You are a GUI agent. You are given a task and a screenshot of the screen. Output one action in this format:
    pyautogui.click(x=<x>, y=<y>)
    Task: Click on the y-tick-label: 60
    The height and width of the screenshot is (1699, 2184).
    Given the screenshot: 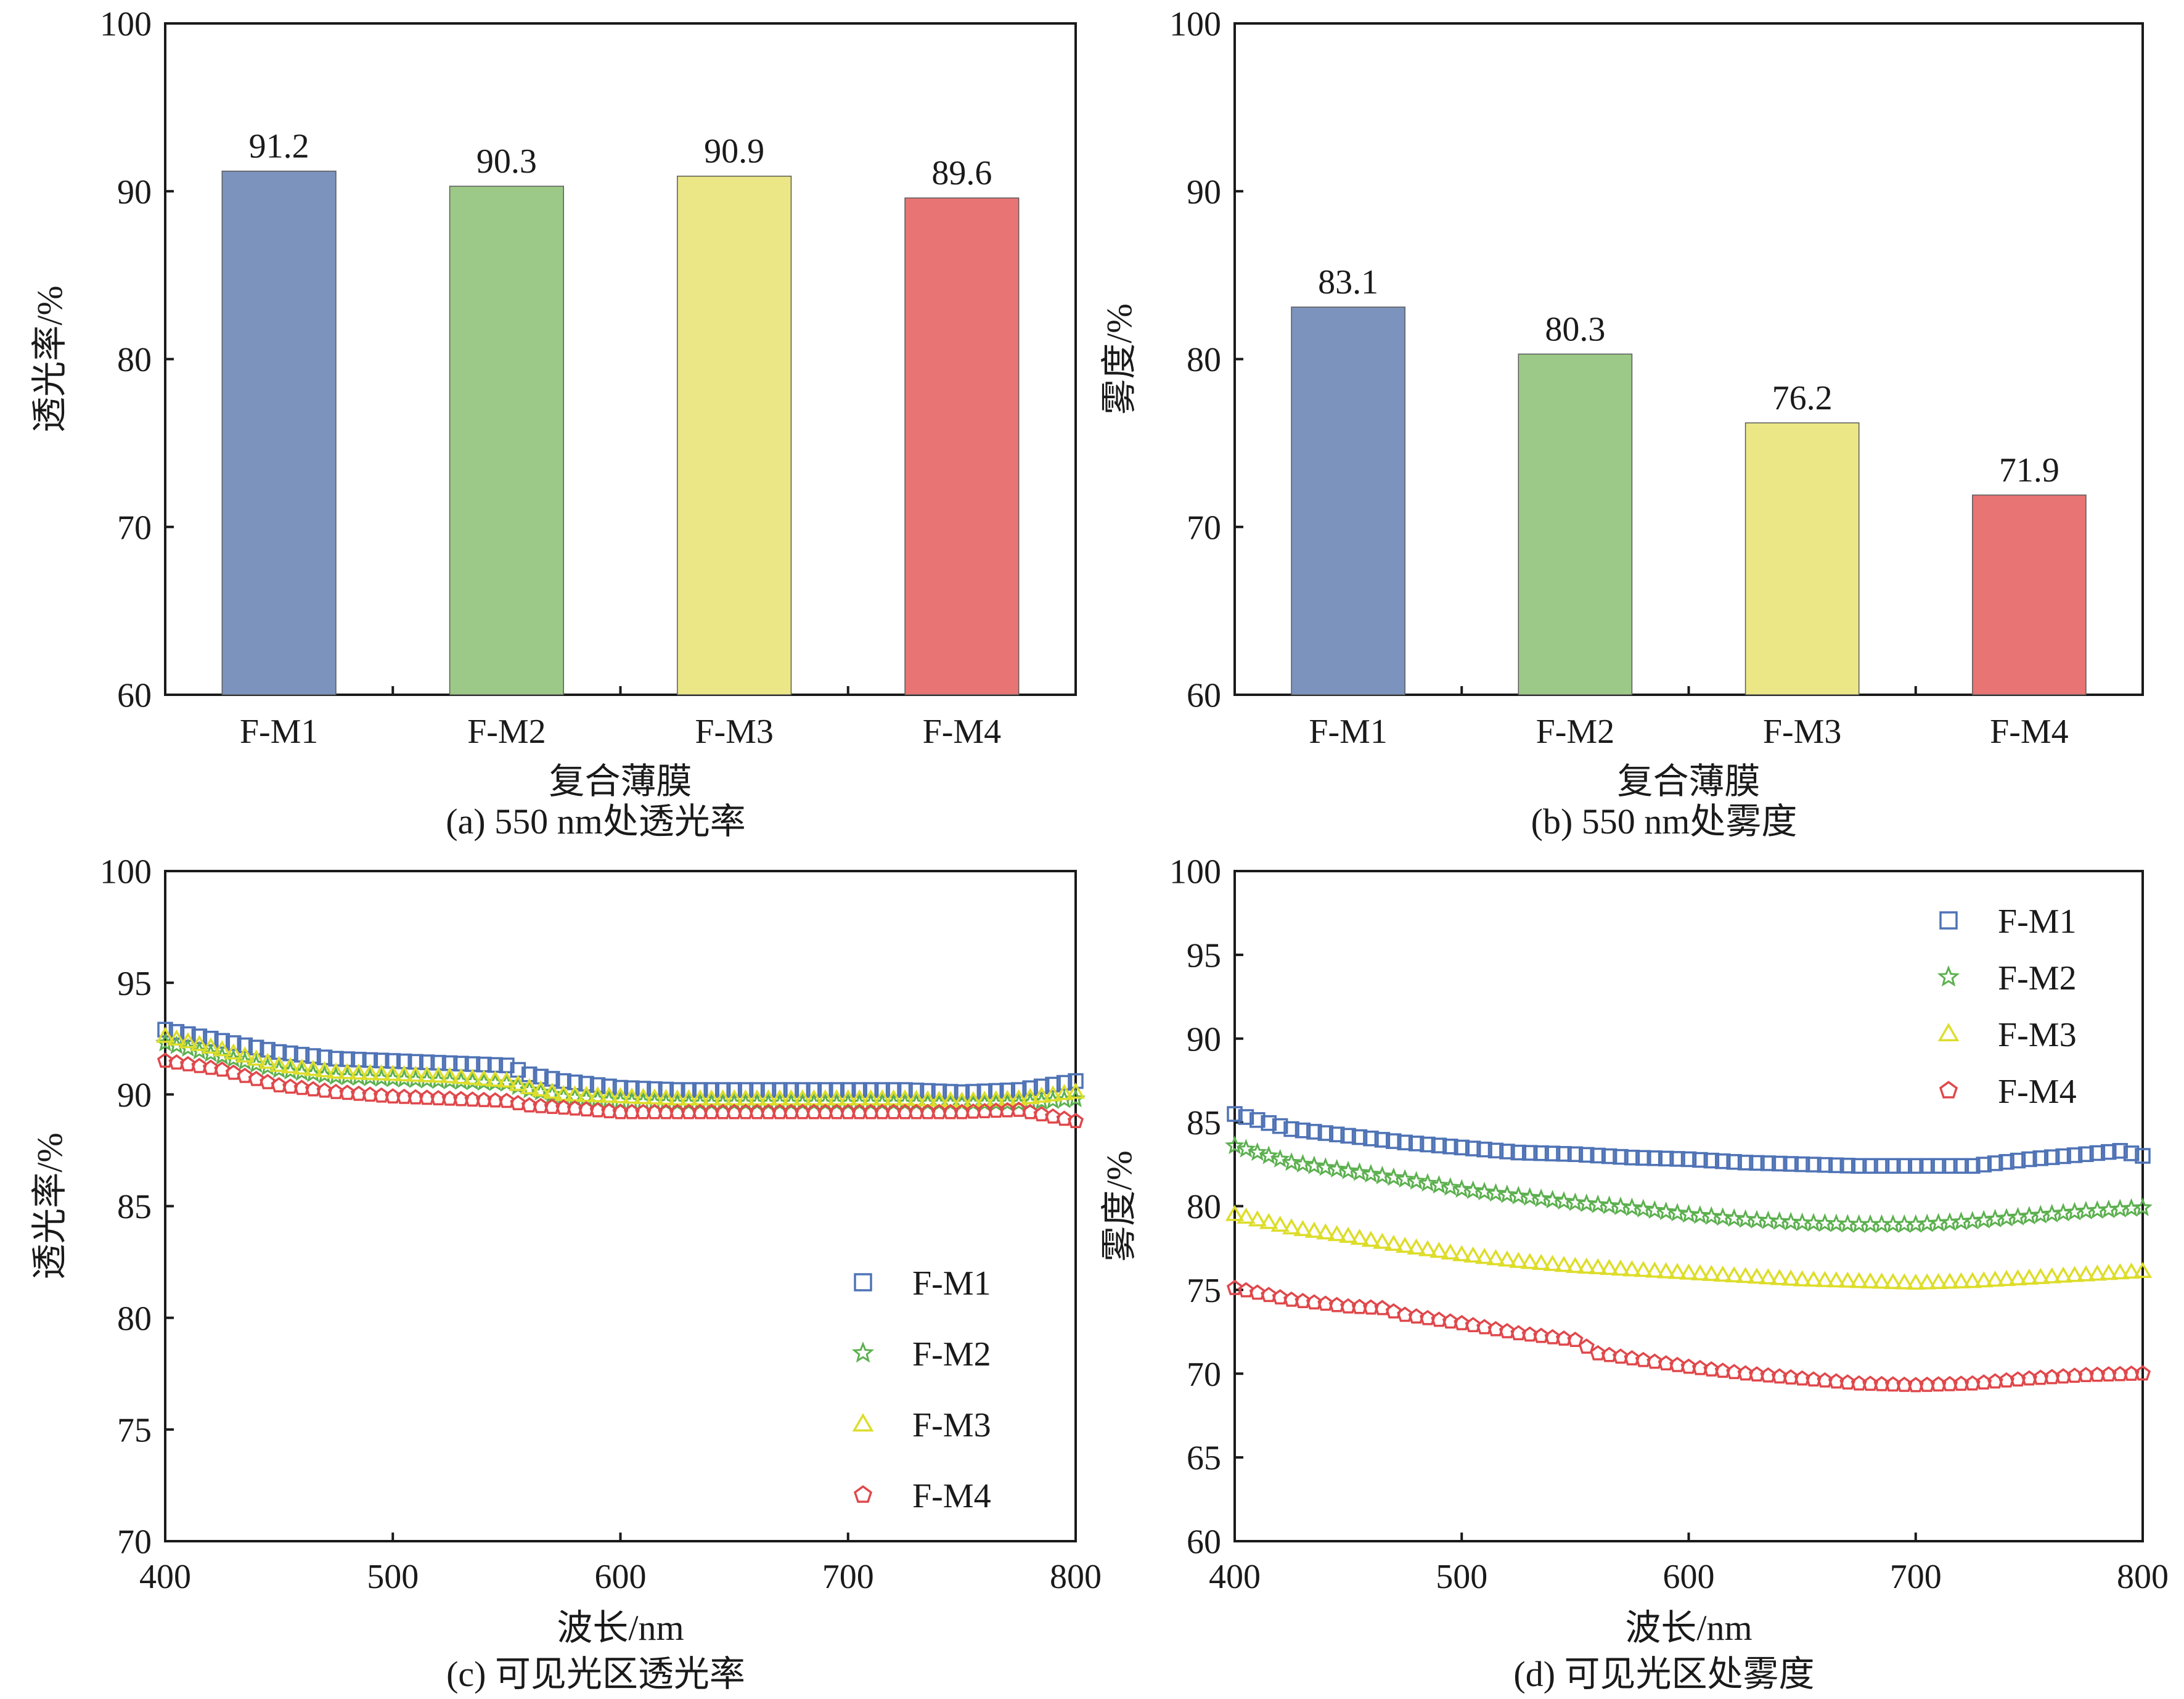 What is the action you would take?
    pyautogui.click(x=1204, y=696)
    